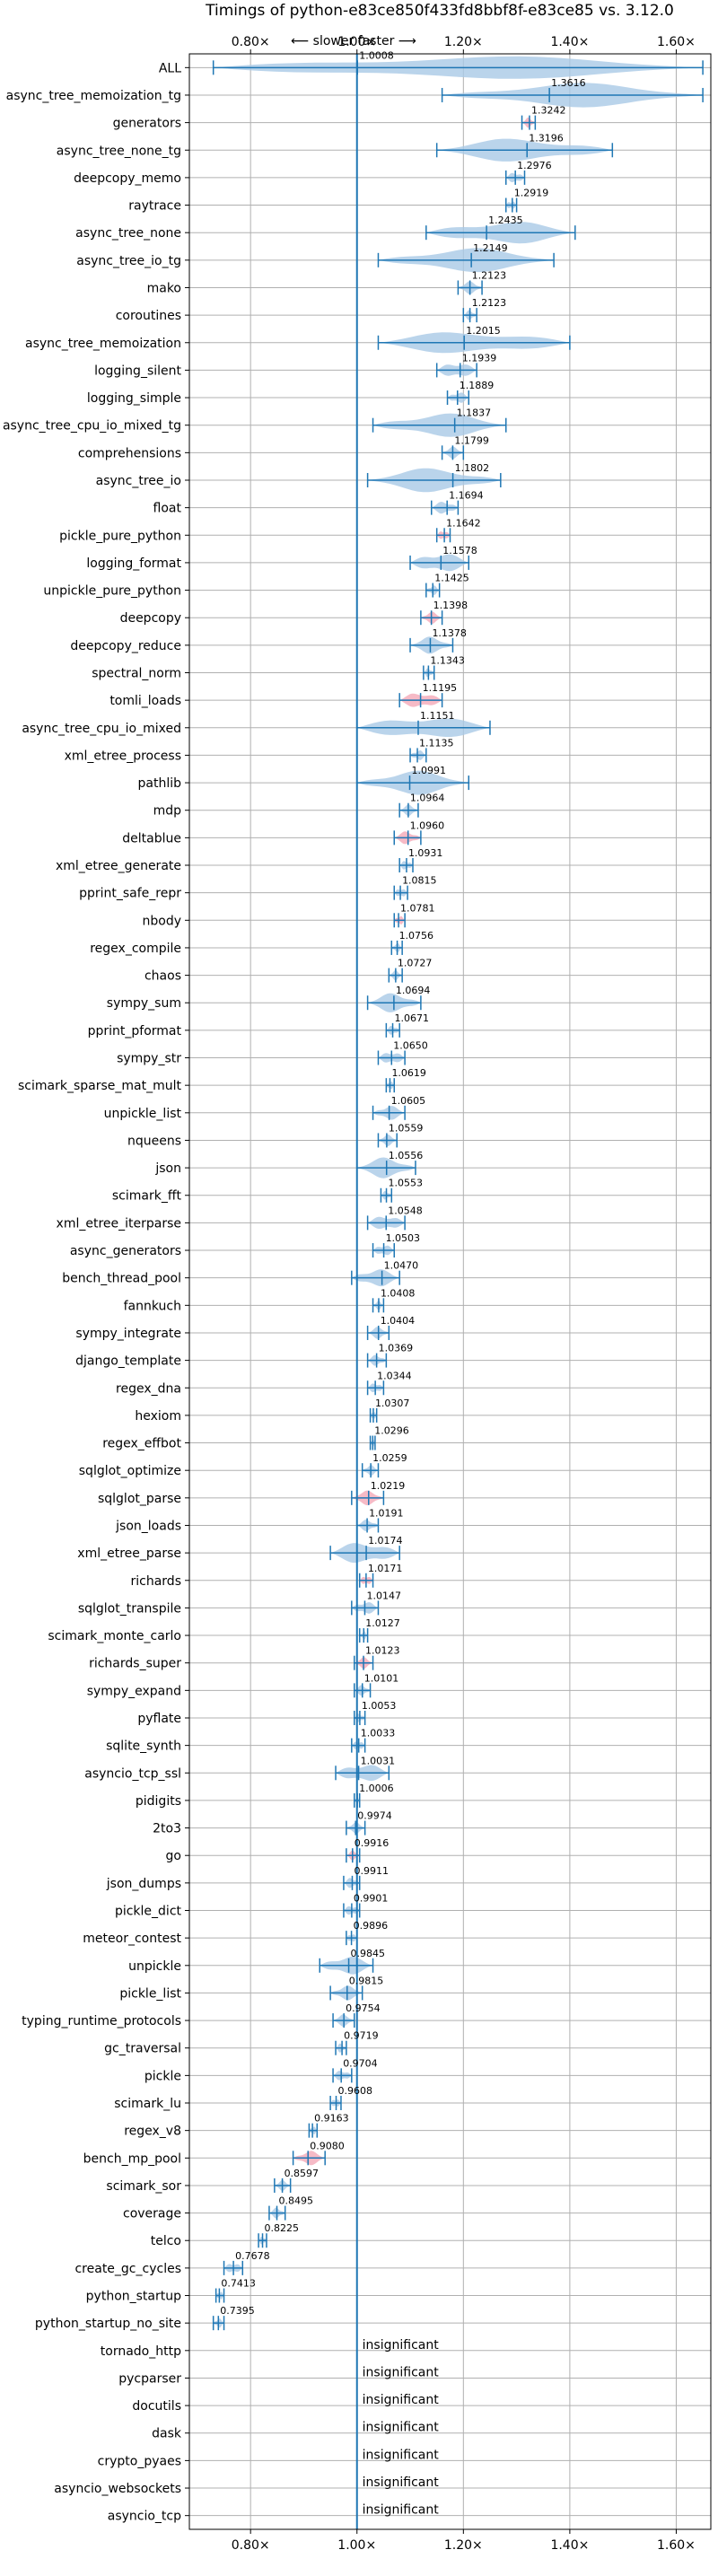 This screenshot has width=718, height=2576. What do you see at coordinates (531, 193) in the screenshot?
I see `value-label: 1.2919` at bounding box center [531, 193].